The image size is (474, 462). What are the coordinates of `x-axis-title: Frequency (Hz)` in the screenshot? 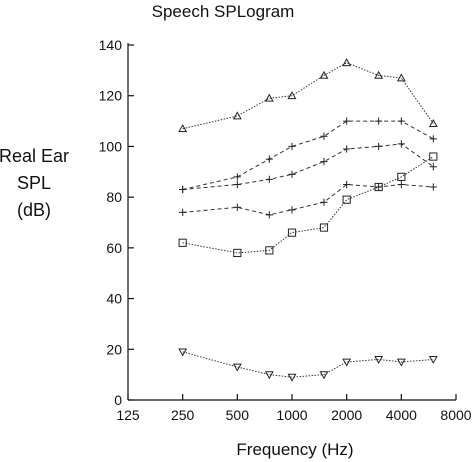 It's located at (294, 449).